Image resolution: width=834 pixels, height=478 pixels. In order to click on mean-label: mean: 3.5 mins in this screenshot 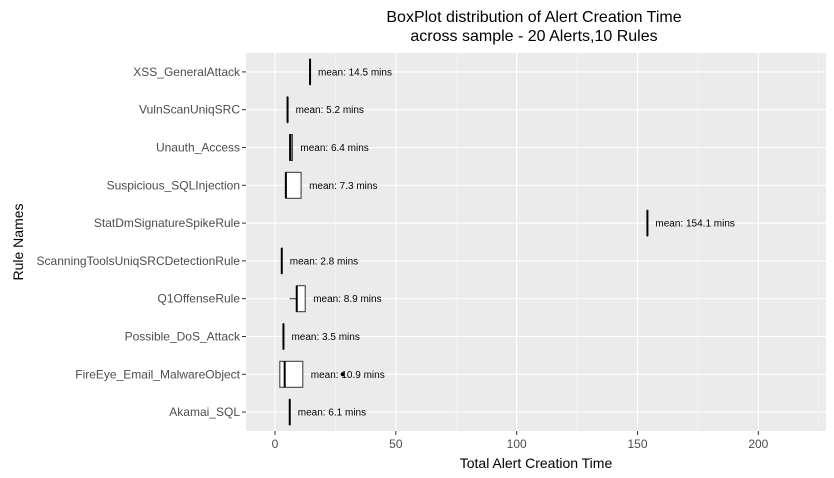, I will do `click(325, 337)`.